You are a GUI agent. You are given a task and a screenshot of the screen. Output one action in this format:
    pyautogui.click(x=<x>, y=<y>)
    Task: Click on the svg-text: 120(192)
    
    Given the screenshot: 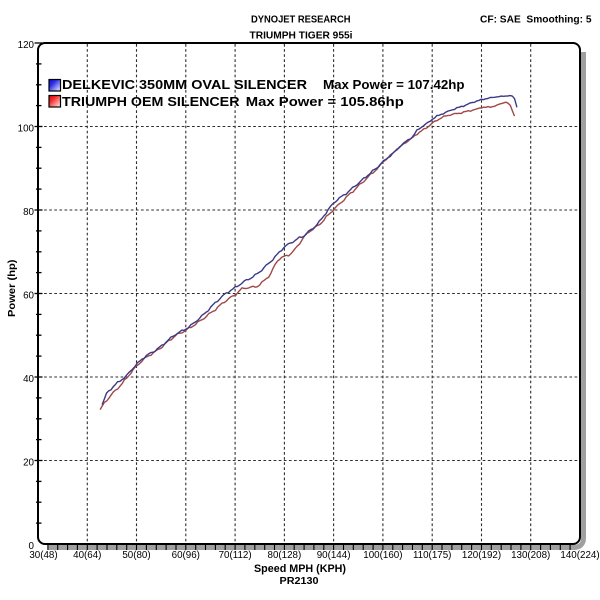 What is the action you would take?
    pyautogui.click(x=481, y=555)
    